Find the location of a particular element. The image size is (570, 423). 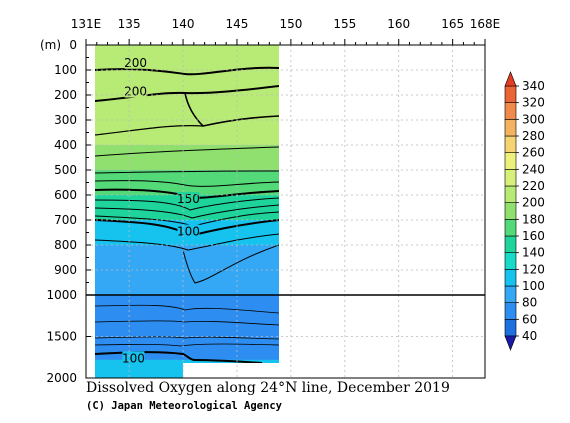

x-tick-label: 150 is located at coordinates (290, 24).